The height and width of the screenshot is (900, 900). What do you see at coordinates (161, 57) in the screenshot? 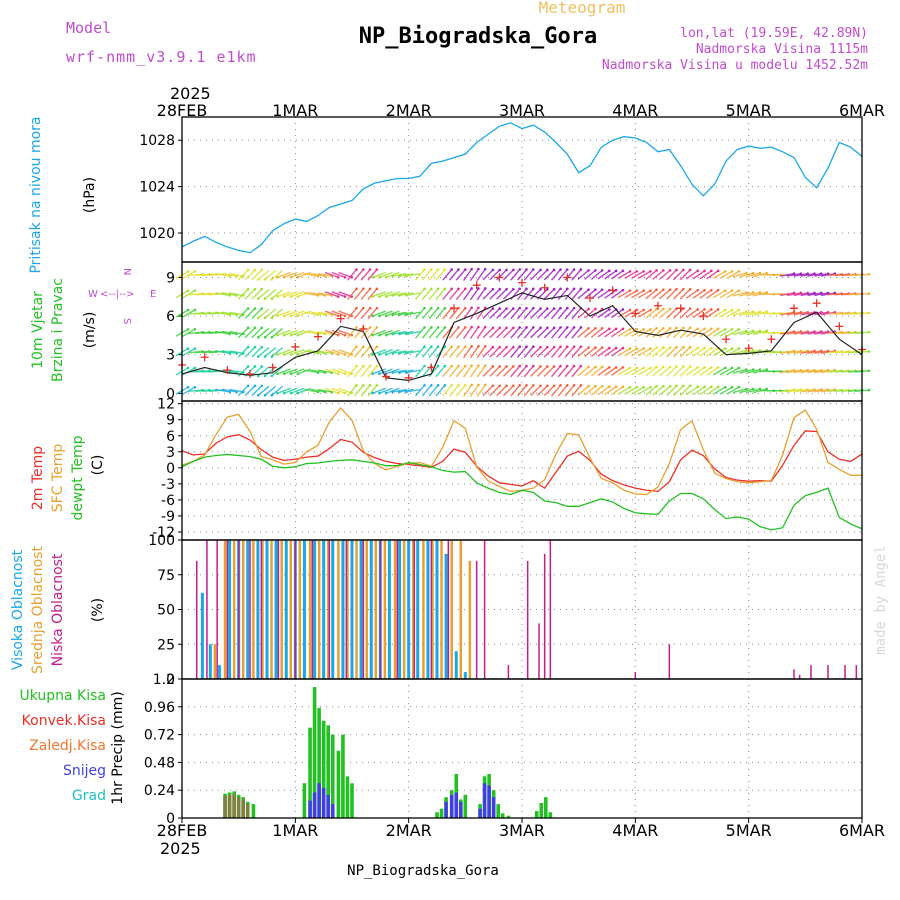
I see `model-value: wrf-nmm_v3.9.1 e1km` at bounding box center [161, 57].